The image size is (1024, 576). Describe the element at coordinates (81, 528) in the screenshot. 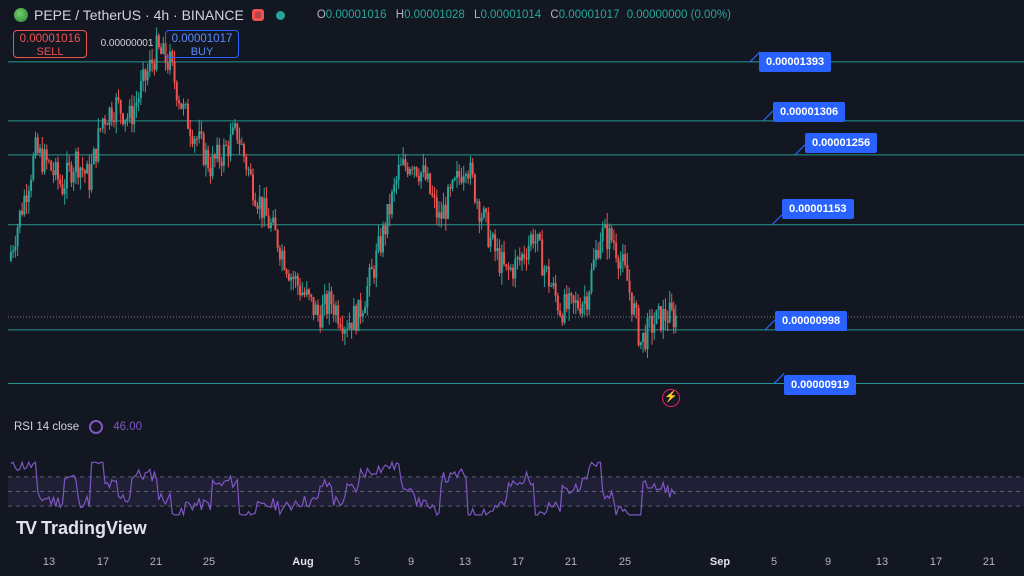

I see `tradingview-brand: TV TradingView` at that location.